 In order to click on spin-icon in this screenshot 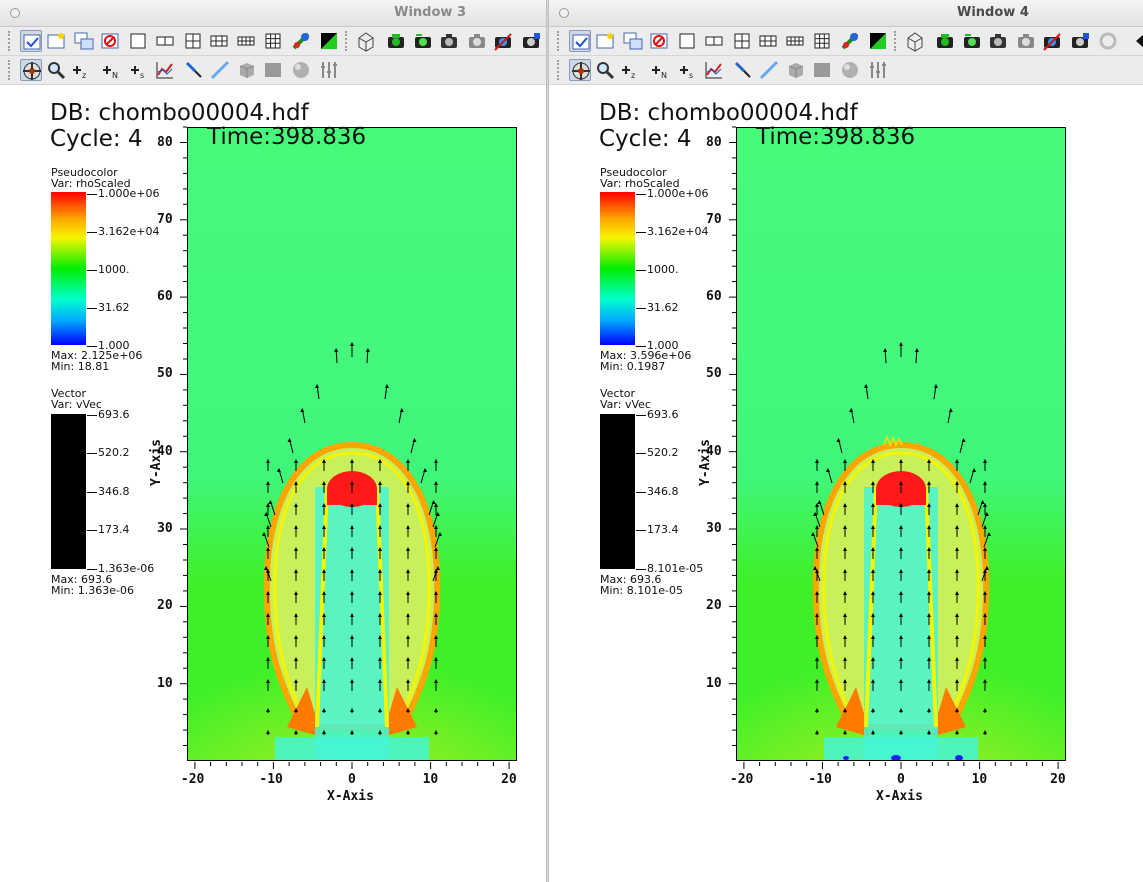, I will do `click(1108, 41)`.